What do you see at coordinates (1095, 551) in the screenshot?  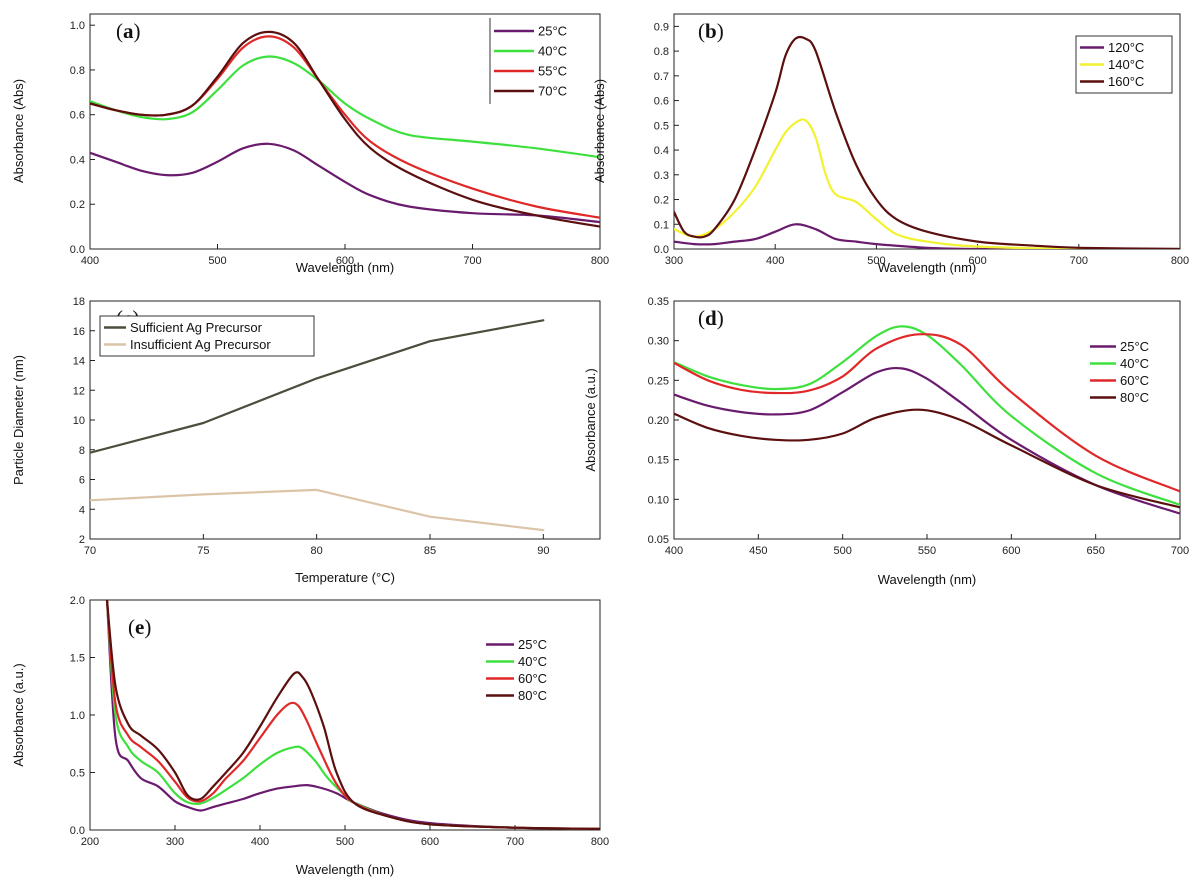 I see `x-tick-label-d: 650` at bounding box center [1095, 551].